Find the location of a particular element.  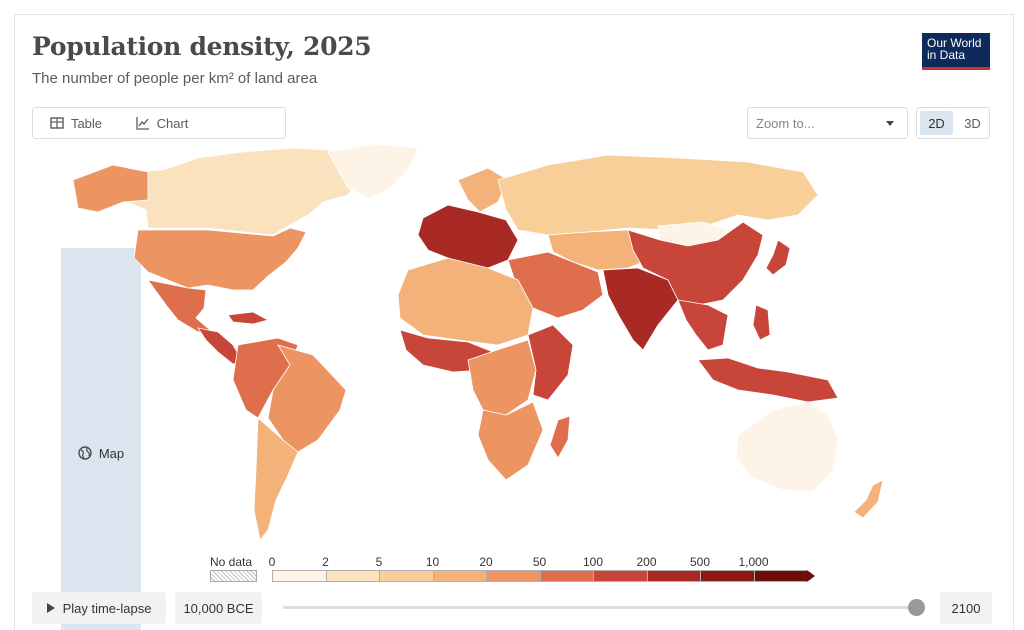

tab-table-label: Table is located at coordinates (86, 123).